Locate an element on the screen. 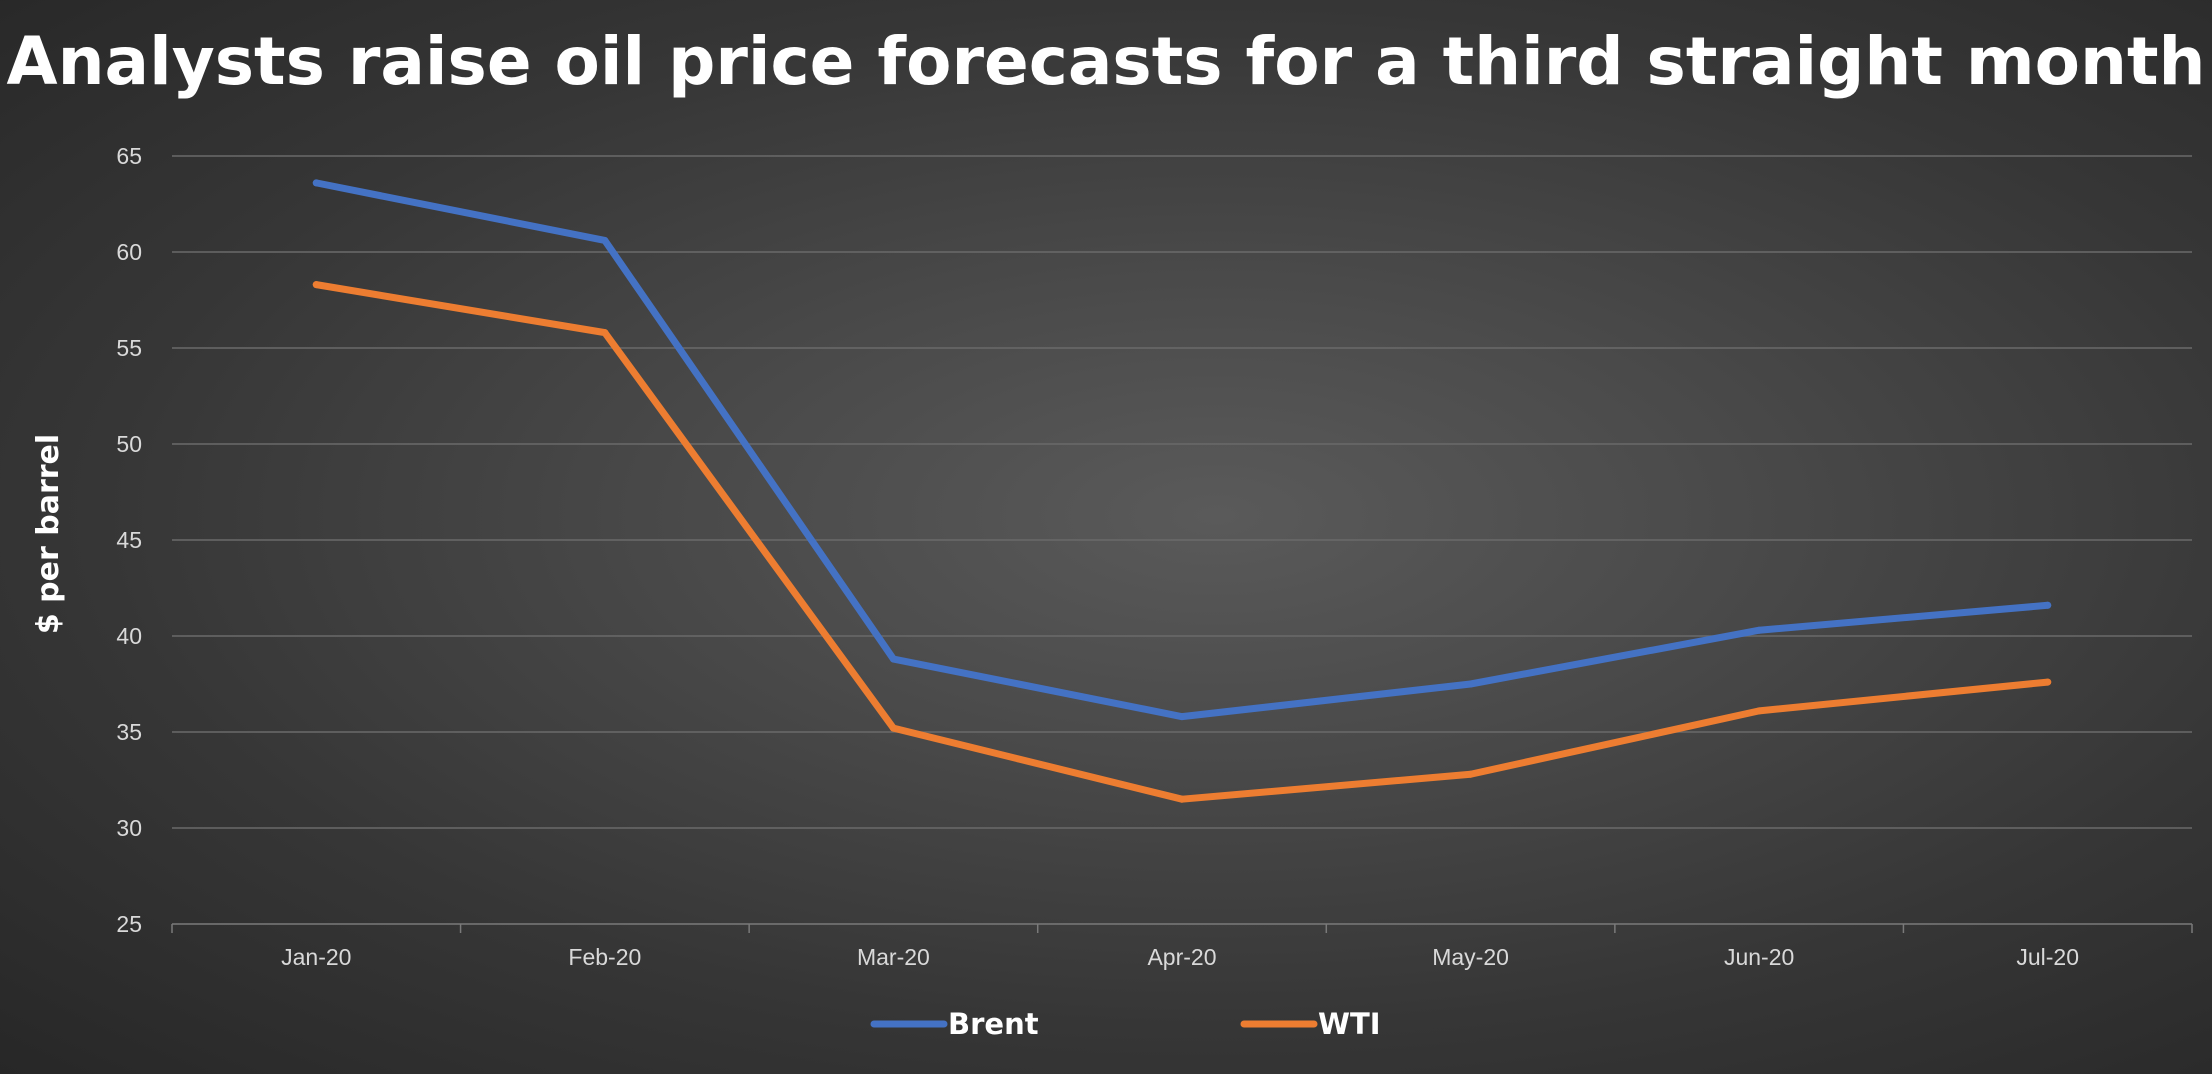 This screenshot has width=2212, height=1074. x-tick-label: Jul-20 is located at coordinates (2047, 957).